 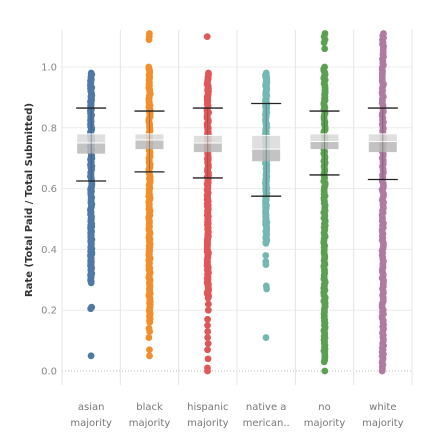 What do you see at coordinates (207, 407) in the screenshot?
I see `x-category-label-2-line1: hispanic` at bounding box center [207, 407].